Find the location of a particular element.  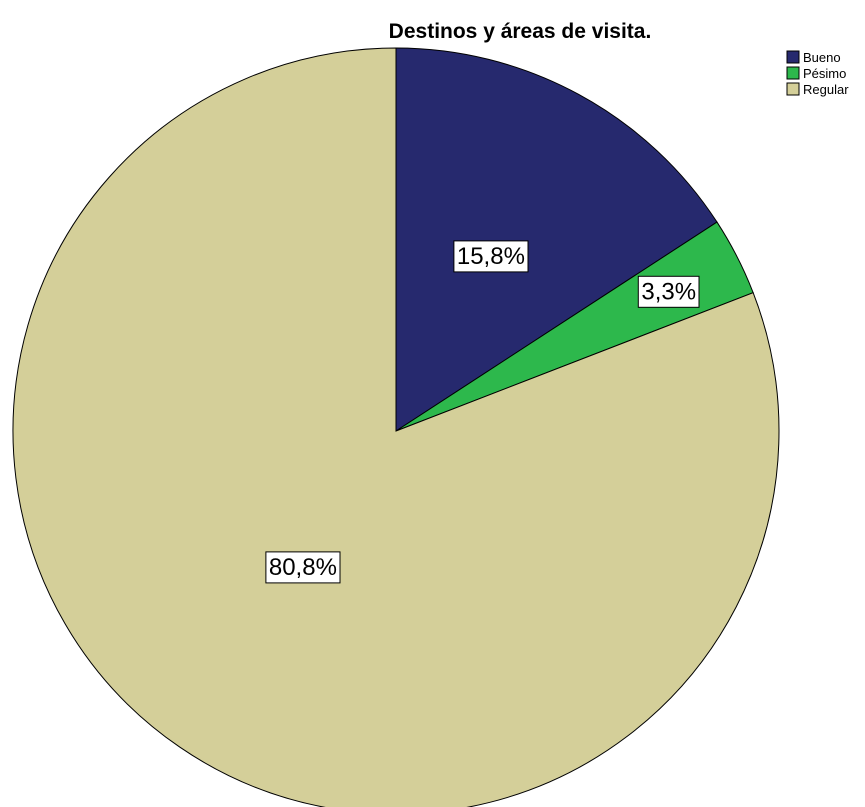

data-label-text: 15,8% is located at coordinates (491, 256).